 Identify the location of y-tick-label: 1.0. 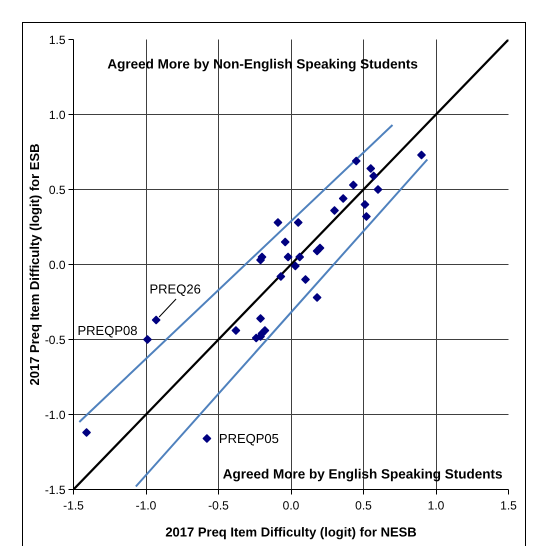
(57, 115).